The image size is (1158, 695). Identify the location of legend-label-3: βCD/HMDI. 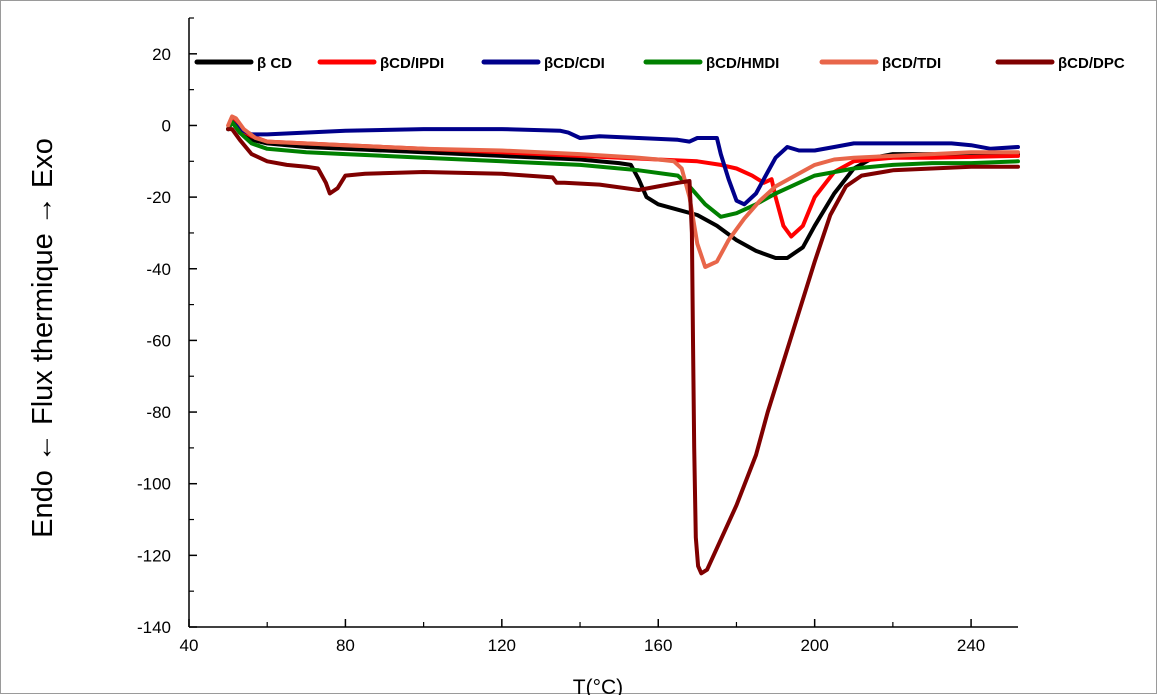
(742, 63).